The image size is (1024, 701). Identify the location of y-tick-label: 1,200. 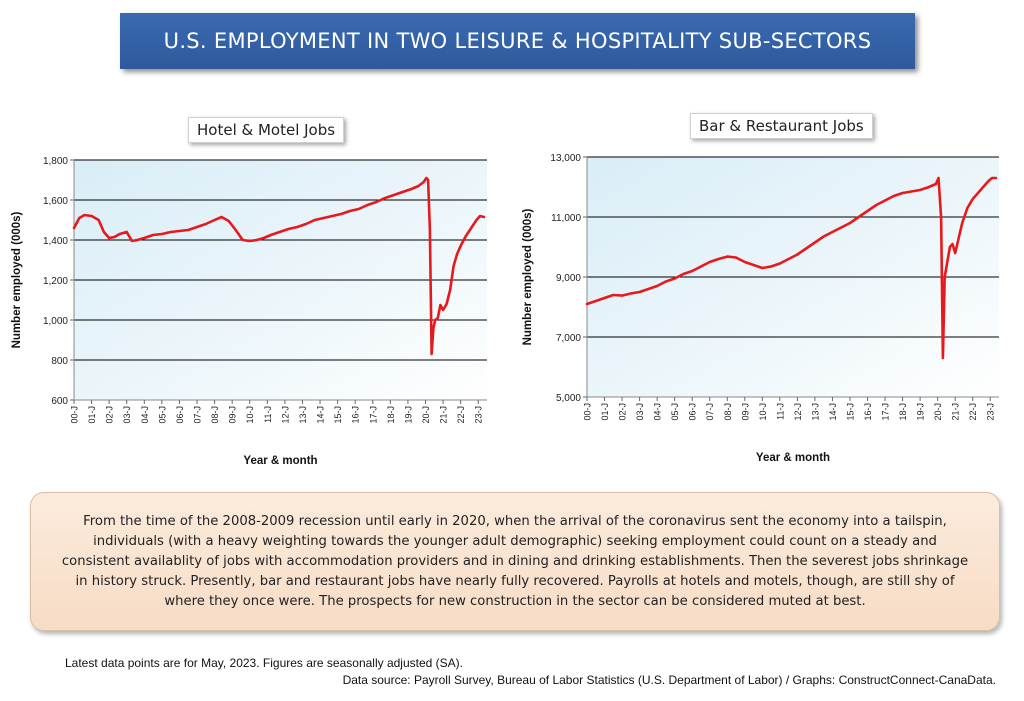
(55, 281).